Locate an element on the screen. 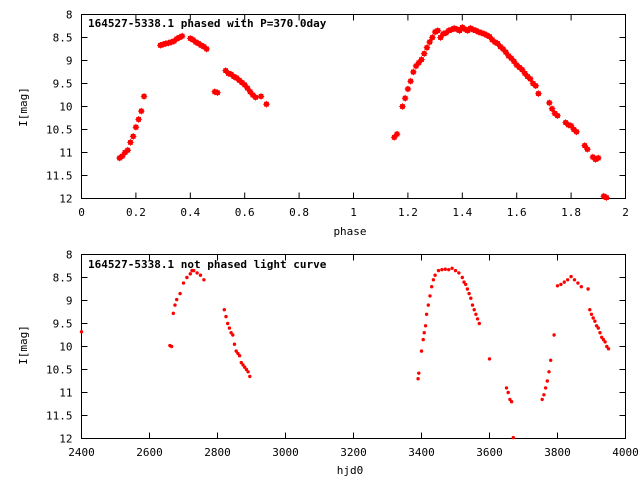 This screenshot has width=640, height=480. unphased-x-tick-label: 3800 is located at coordinates (557, 452).